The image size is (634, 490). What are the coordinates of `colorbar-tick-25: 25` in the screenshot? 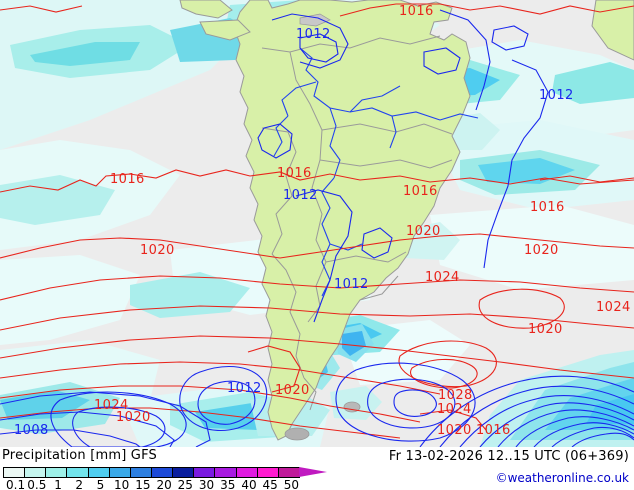 It's located at (185, 484).